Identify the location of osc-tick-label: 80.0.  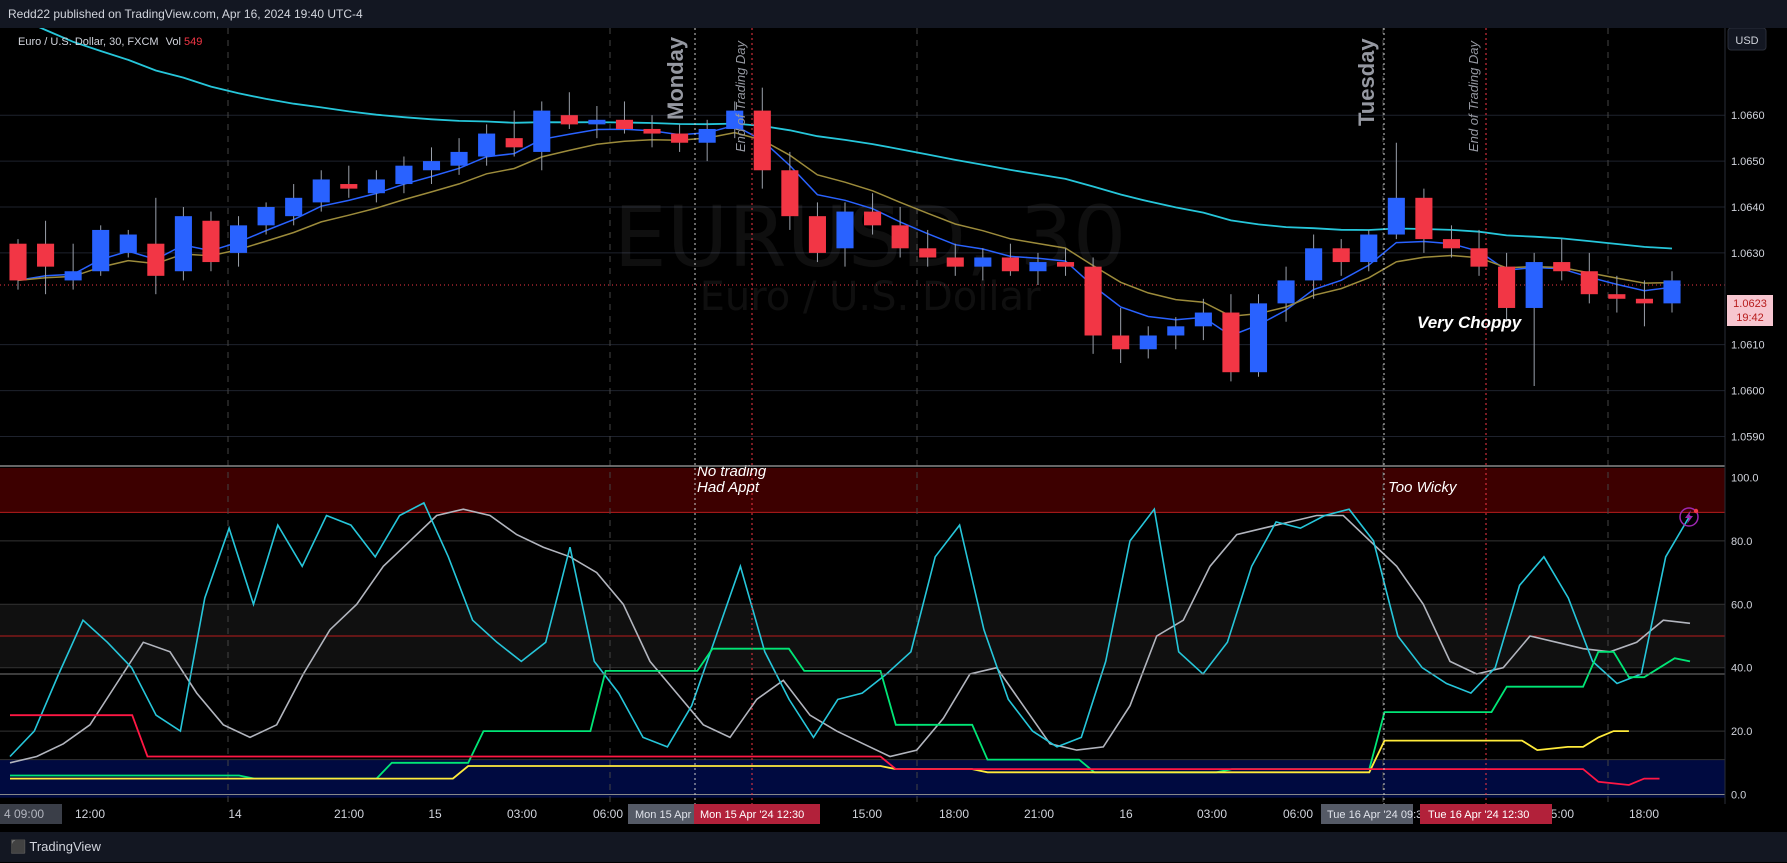
(1741, 542).